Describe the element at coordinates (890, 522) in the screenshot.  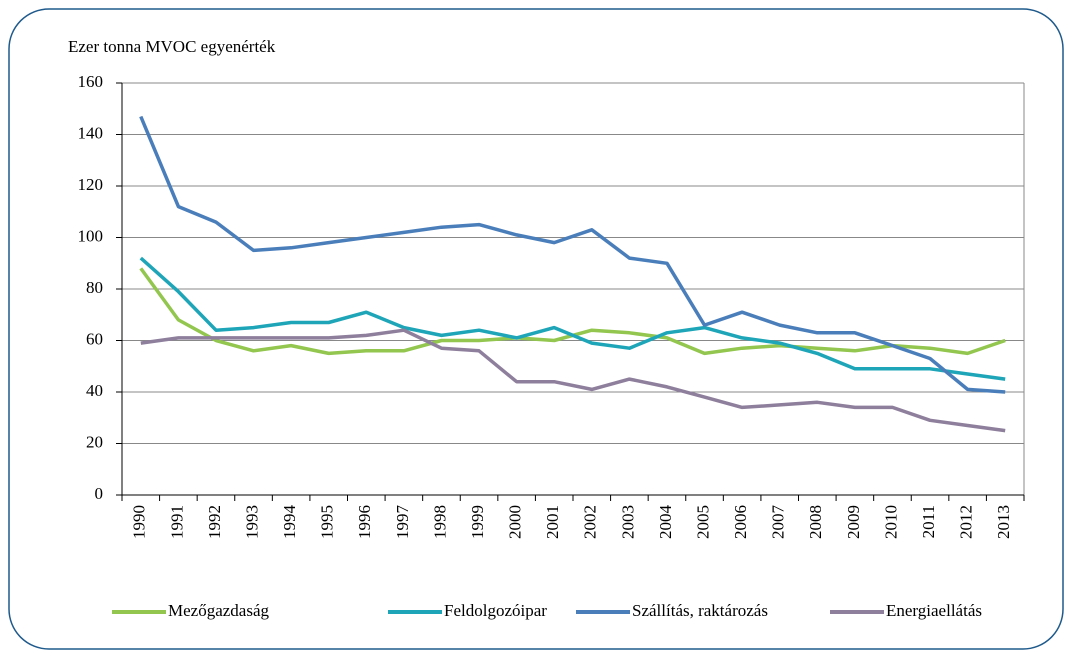
I see `x-tick-label: 2010` at that location.